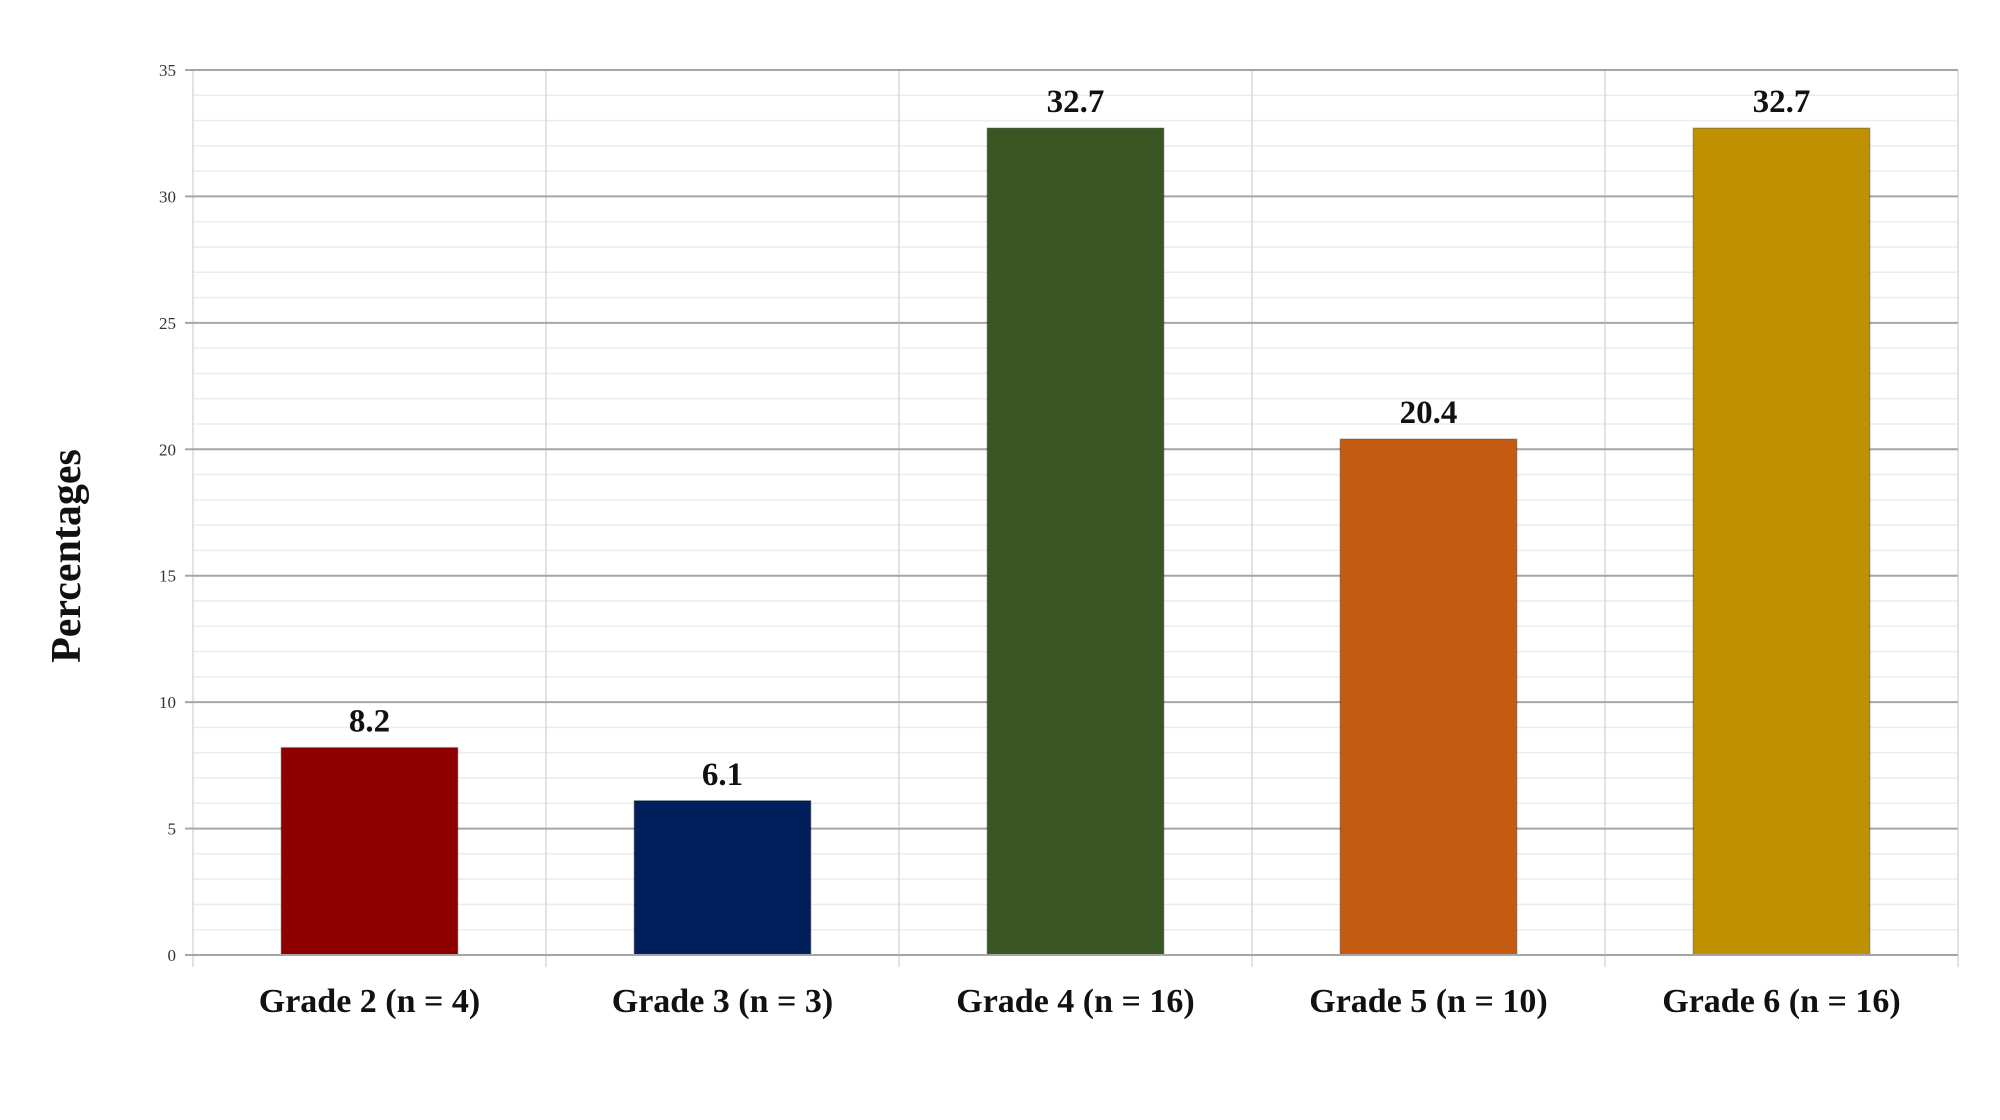 This screenshot has width=2000, height=1120. I want to click on y-tick-label: 30, so click(167, 196).